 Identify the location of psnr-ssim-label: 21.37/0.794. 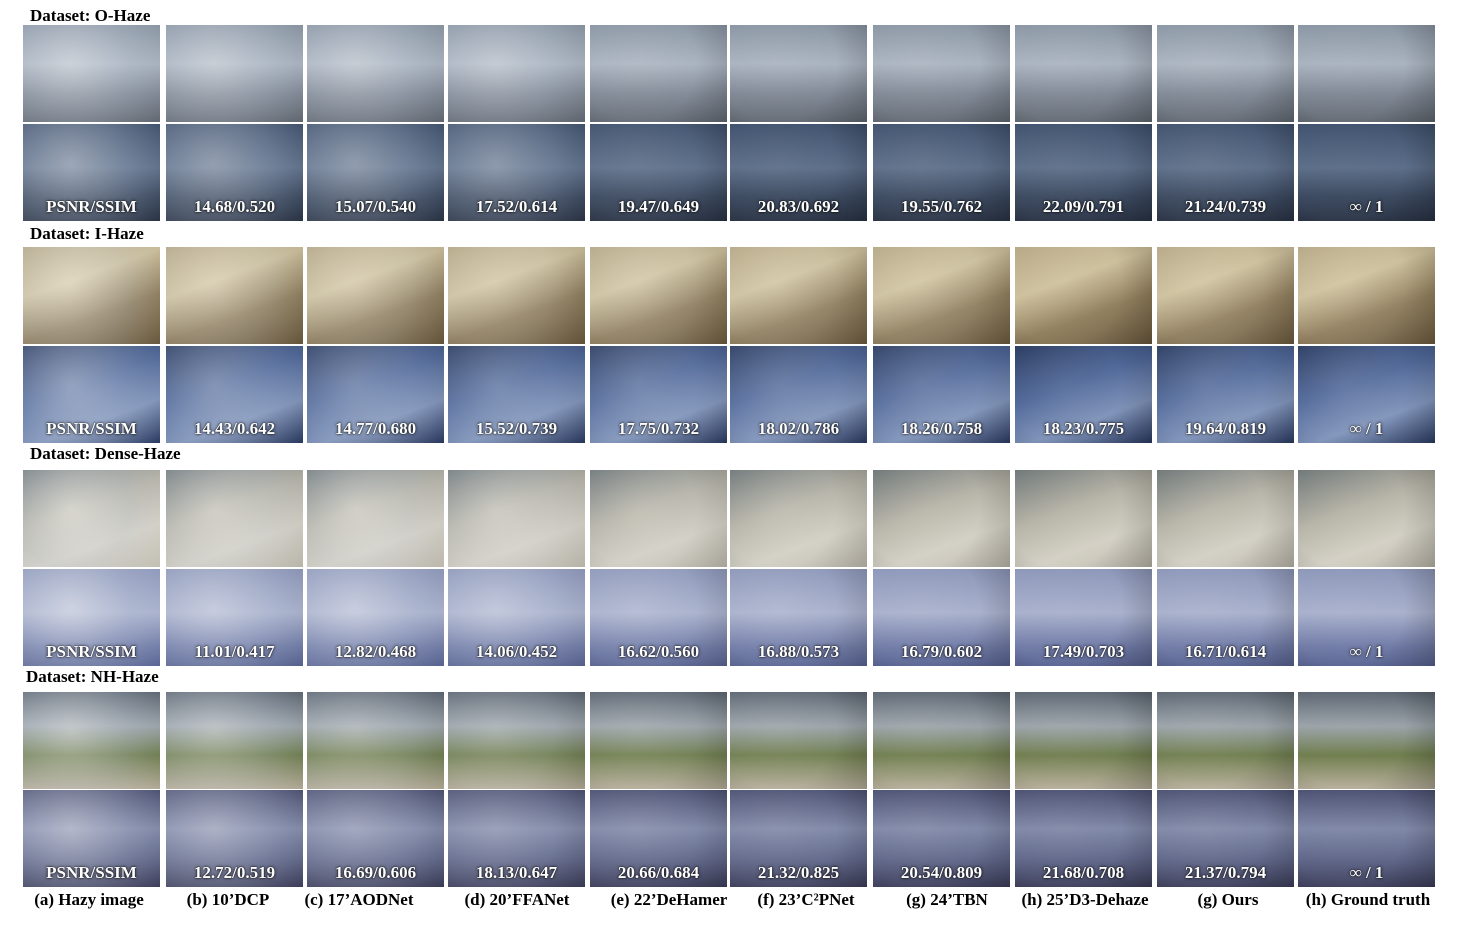
(1225, 872).